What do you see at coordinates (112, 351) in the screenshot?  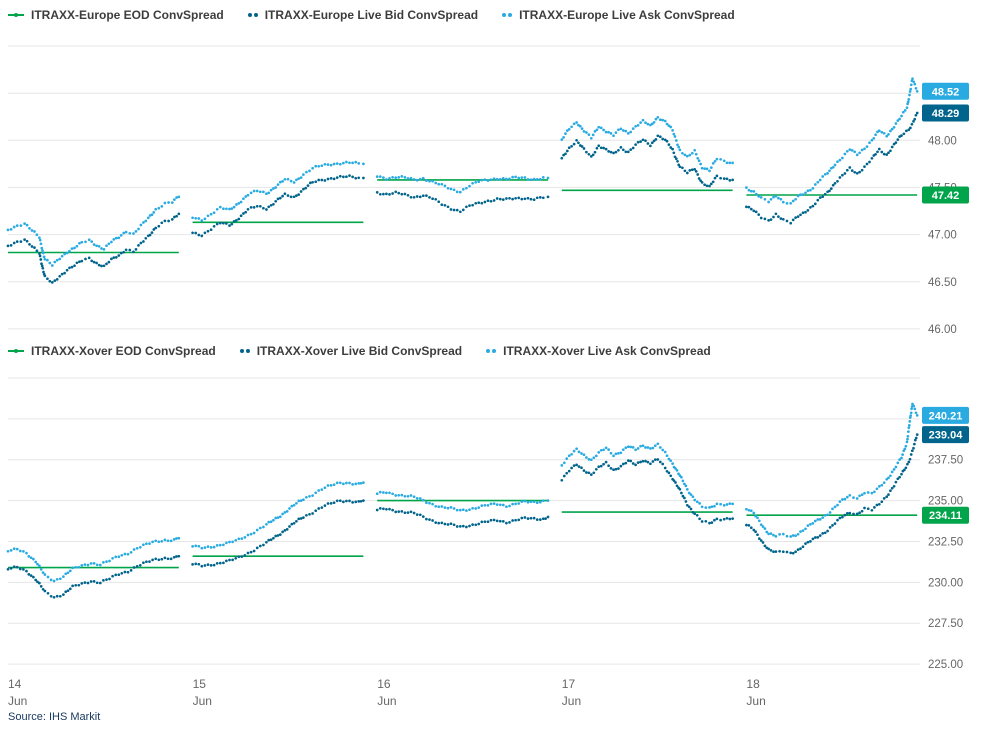 I see `legend-item-eod: ITRAXX-Xover EOD ConvSpread` at bounding box center [112, 351].